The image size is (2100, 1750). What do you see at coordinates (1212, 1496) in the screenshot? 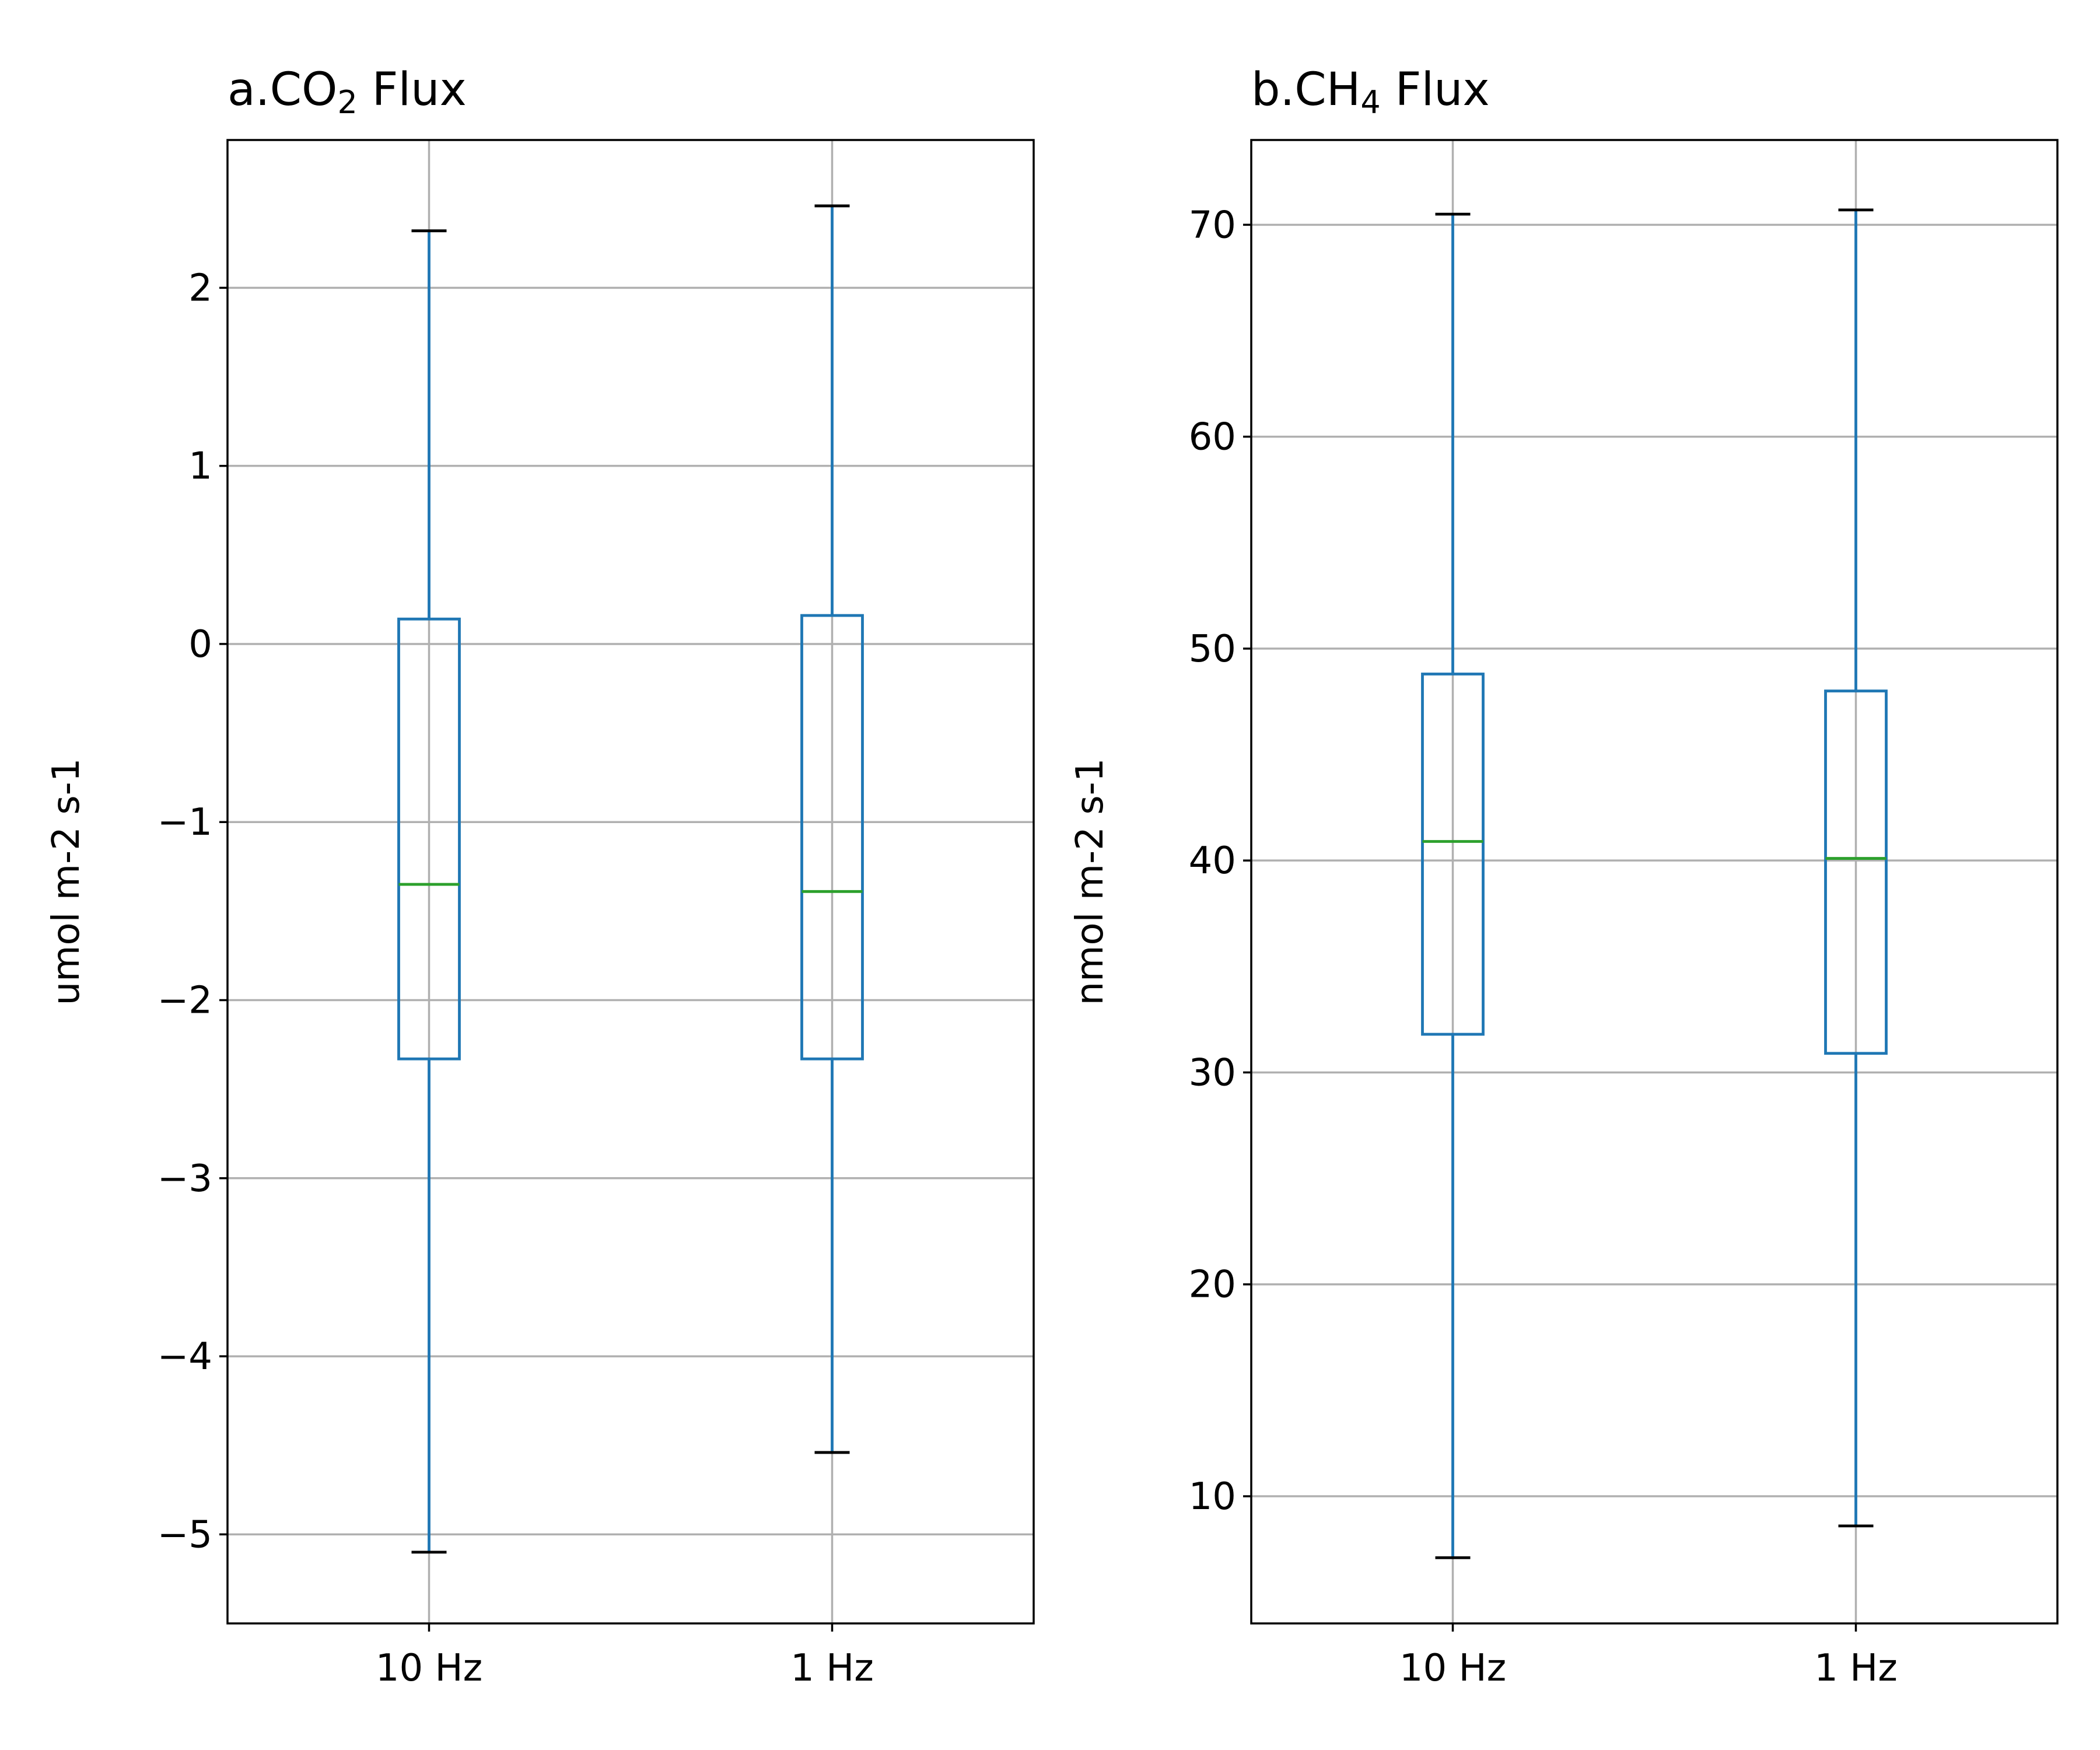
I see `y-tick-label: 10` at bounding box center [1212, 1496].